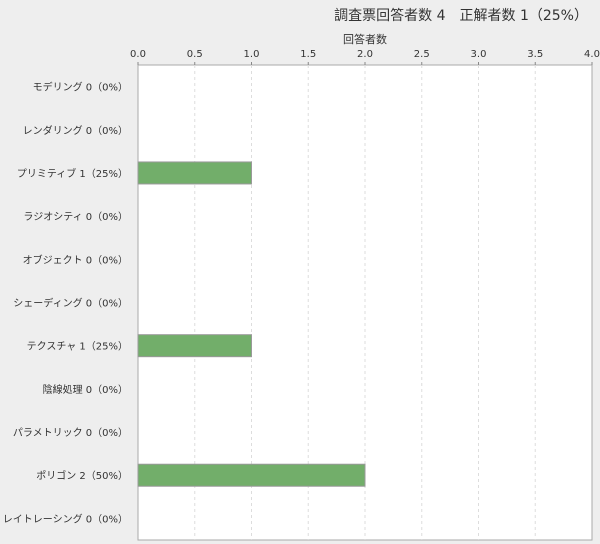 This screenshot has height=544, width=600. Describe the element at coordinates (365, 54) in the screenshot. I see `x-tick-label: 2.0` at that location.